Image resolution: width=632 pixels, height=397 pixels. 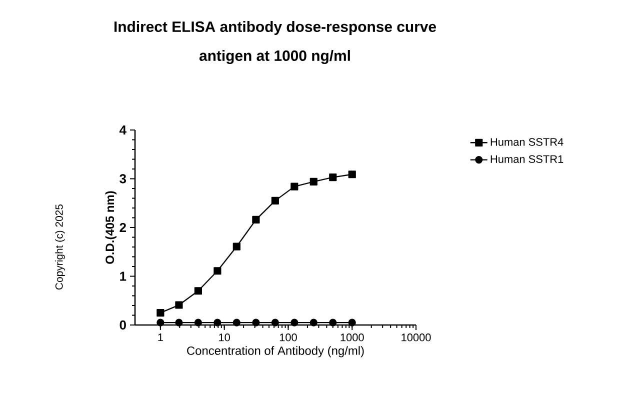 What do you see at coordinates (527, 159) in the screenshot?
I see `legend-label: Human SSTR1` at bounding box center [527, 159].